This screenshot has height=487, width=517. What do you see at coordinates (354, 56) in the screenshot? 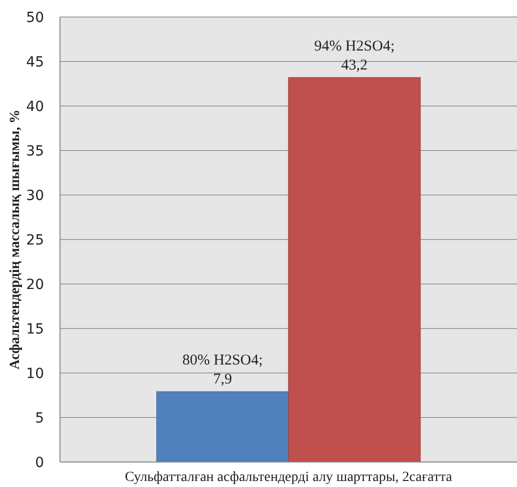
I see `data-label: 94% H2SO4; 43,2` at bounding box center [354, 56].